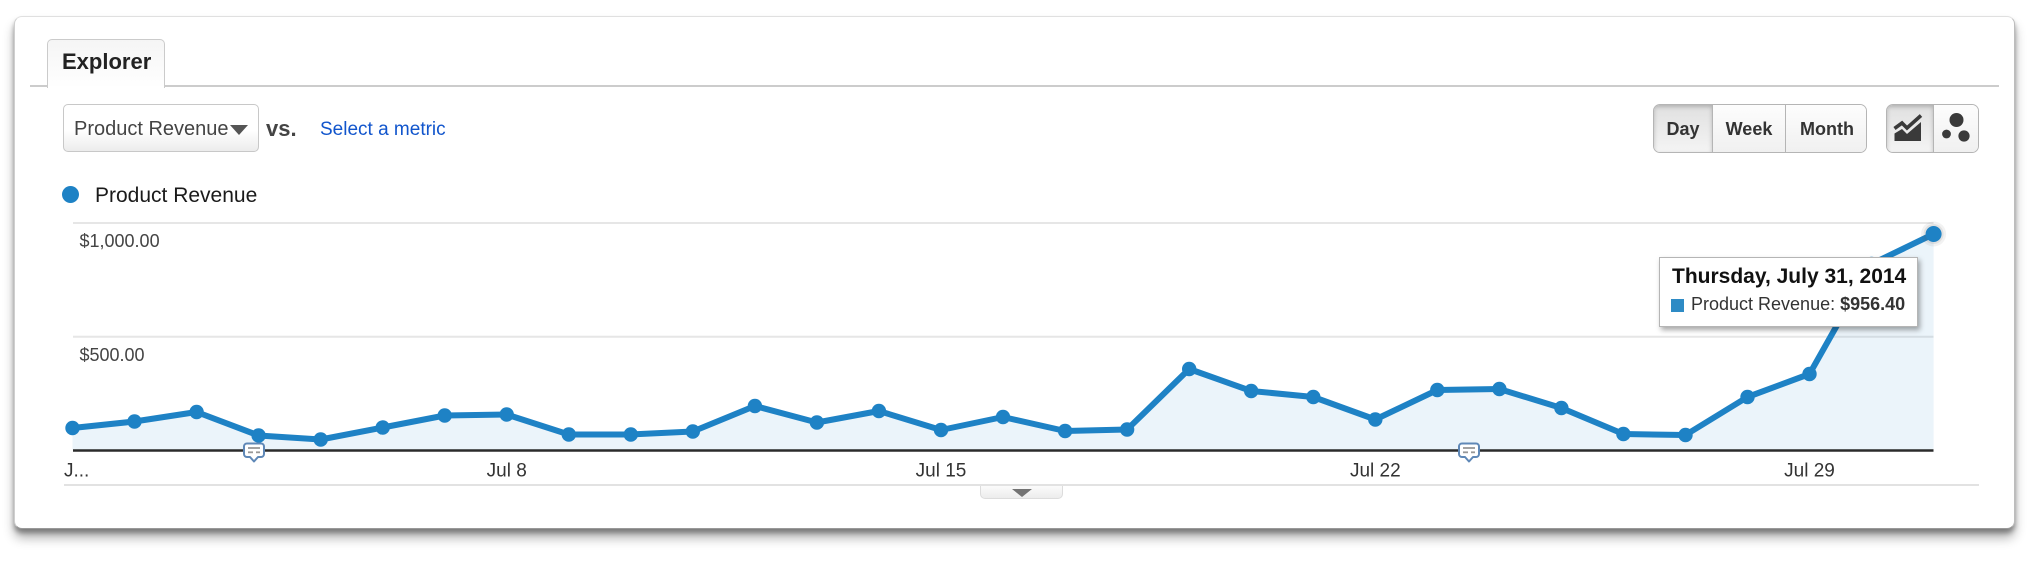 The image size is (2030, 566). I want to click on svg-text: Jul 22, so click(1375, 471).